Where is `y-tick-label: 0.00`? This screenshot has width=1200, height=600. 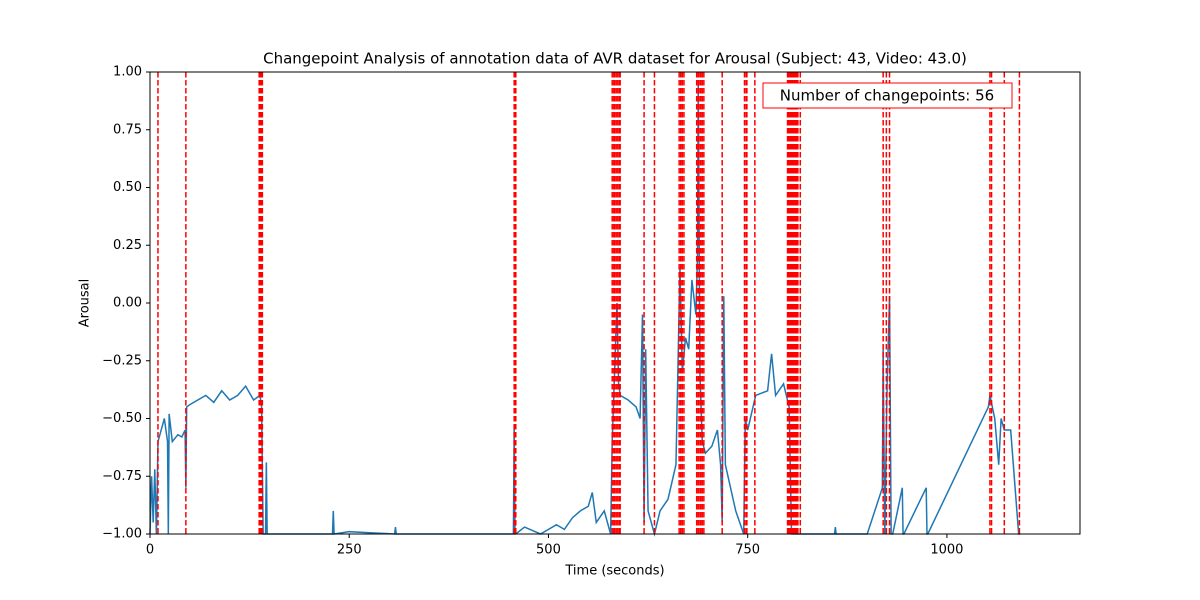 y-tick-label: 0.00 is located at coordinates (127, 303).